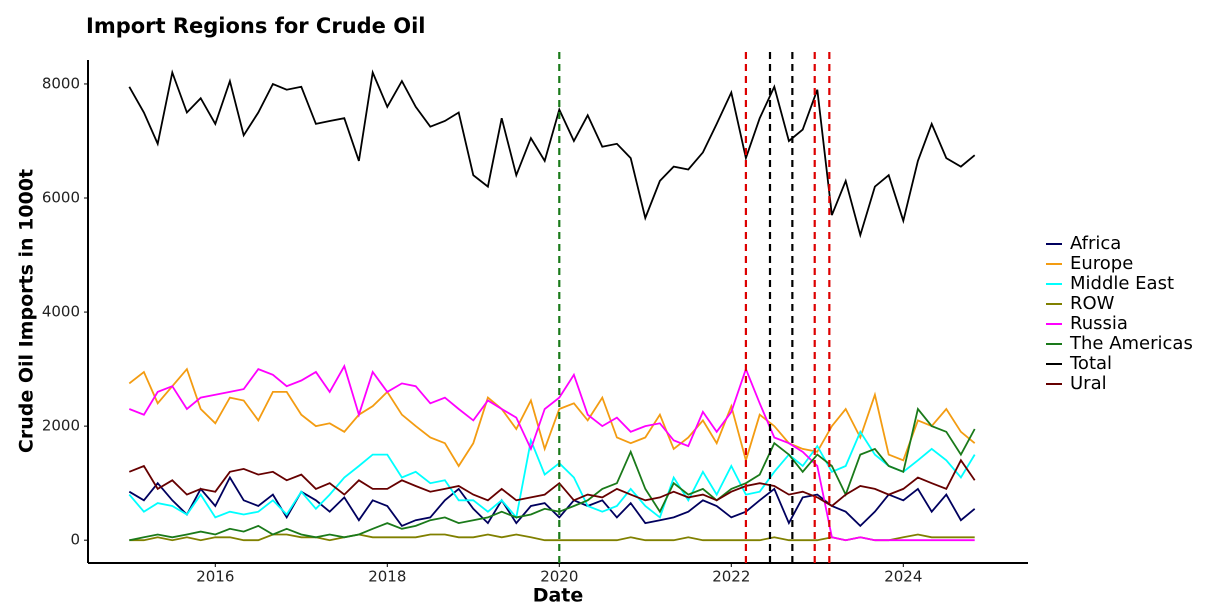 This screenshot has height=606, width=1205. I want to click on x-tick-label: 2018, so click(387, 577).